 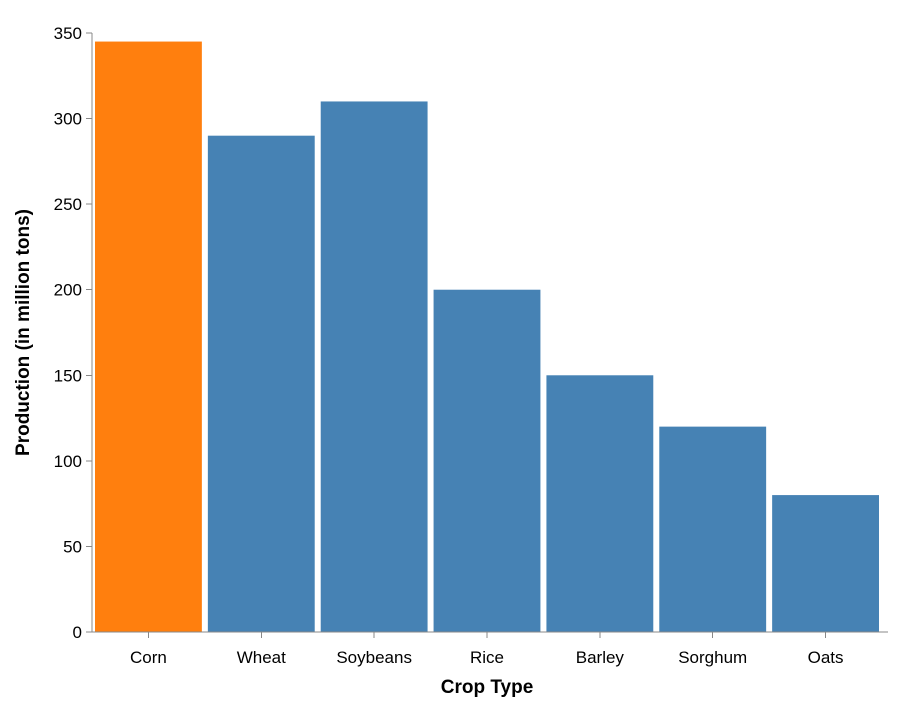 I want to click on bar-corn, so click(x=148, y=337).